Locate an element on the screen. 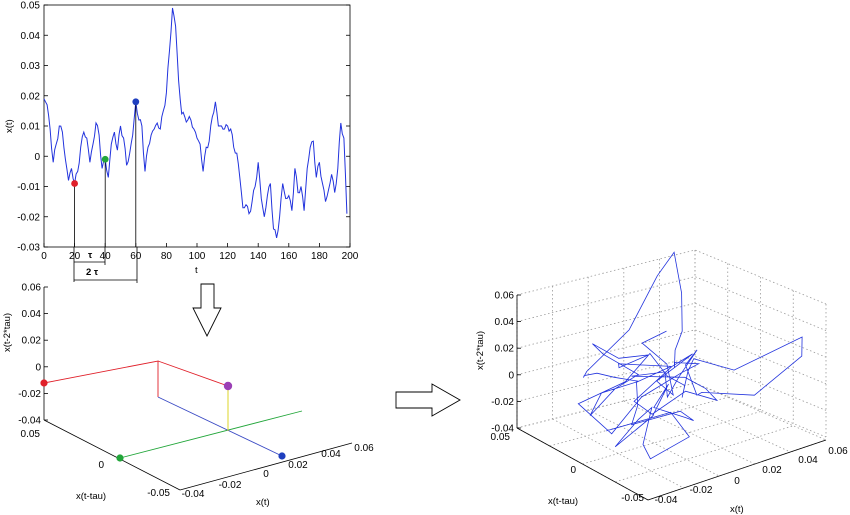 Image resolution: width=850 pixels, height=515 pixels. ts-xtick-label: 180 is located at coordinates (319, 256).